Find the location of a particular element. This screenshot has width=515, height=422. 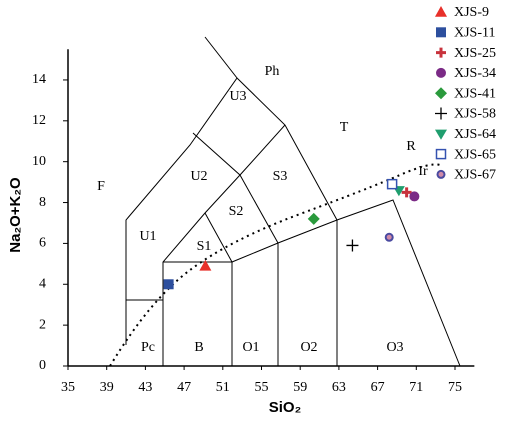

x-axis-label: SiO₂ is located at coordinates (285, 407).